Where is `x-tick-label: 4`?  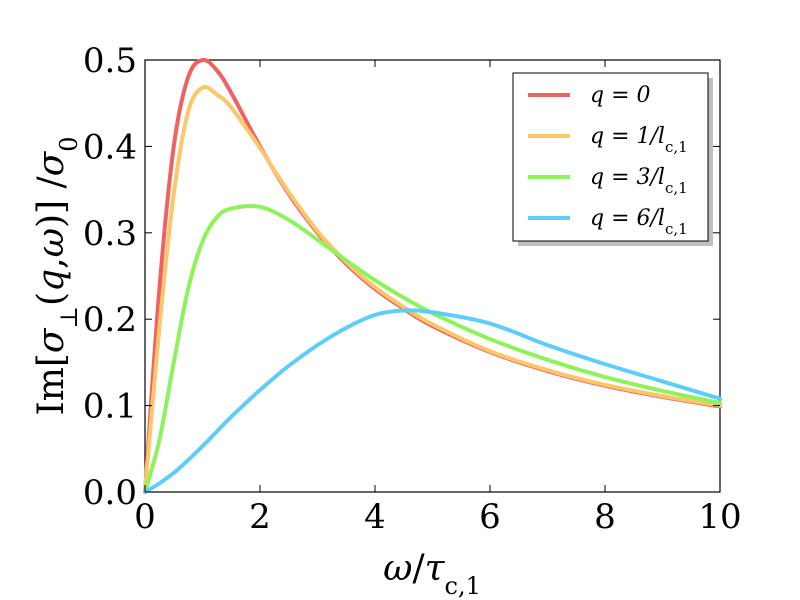
x-tick-label: 4 is located at coordinates (375, 517).